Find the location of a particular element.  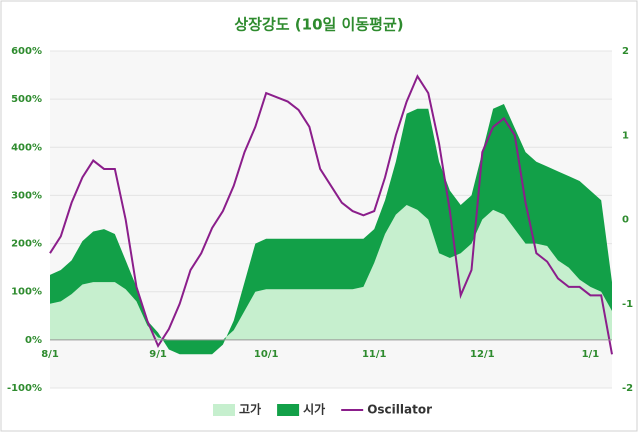

y2-tick-label: -1 is located at coordinates (627, 304).